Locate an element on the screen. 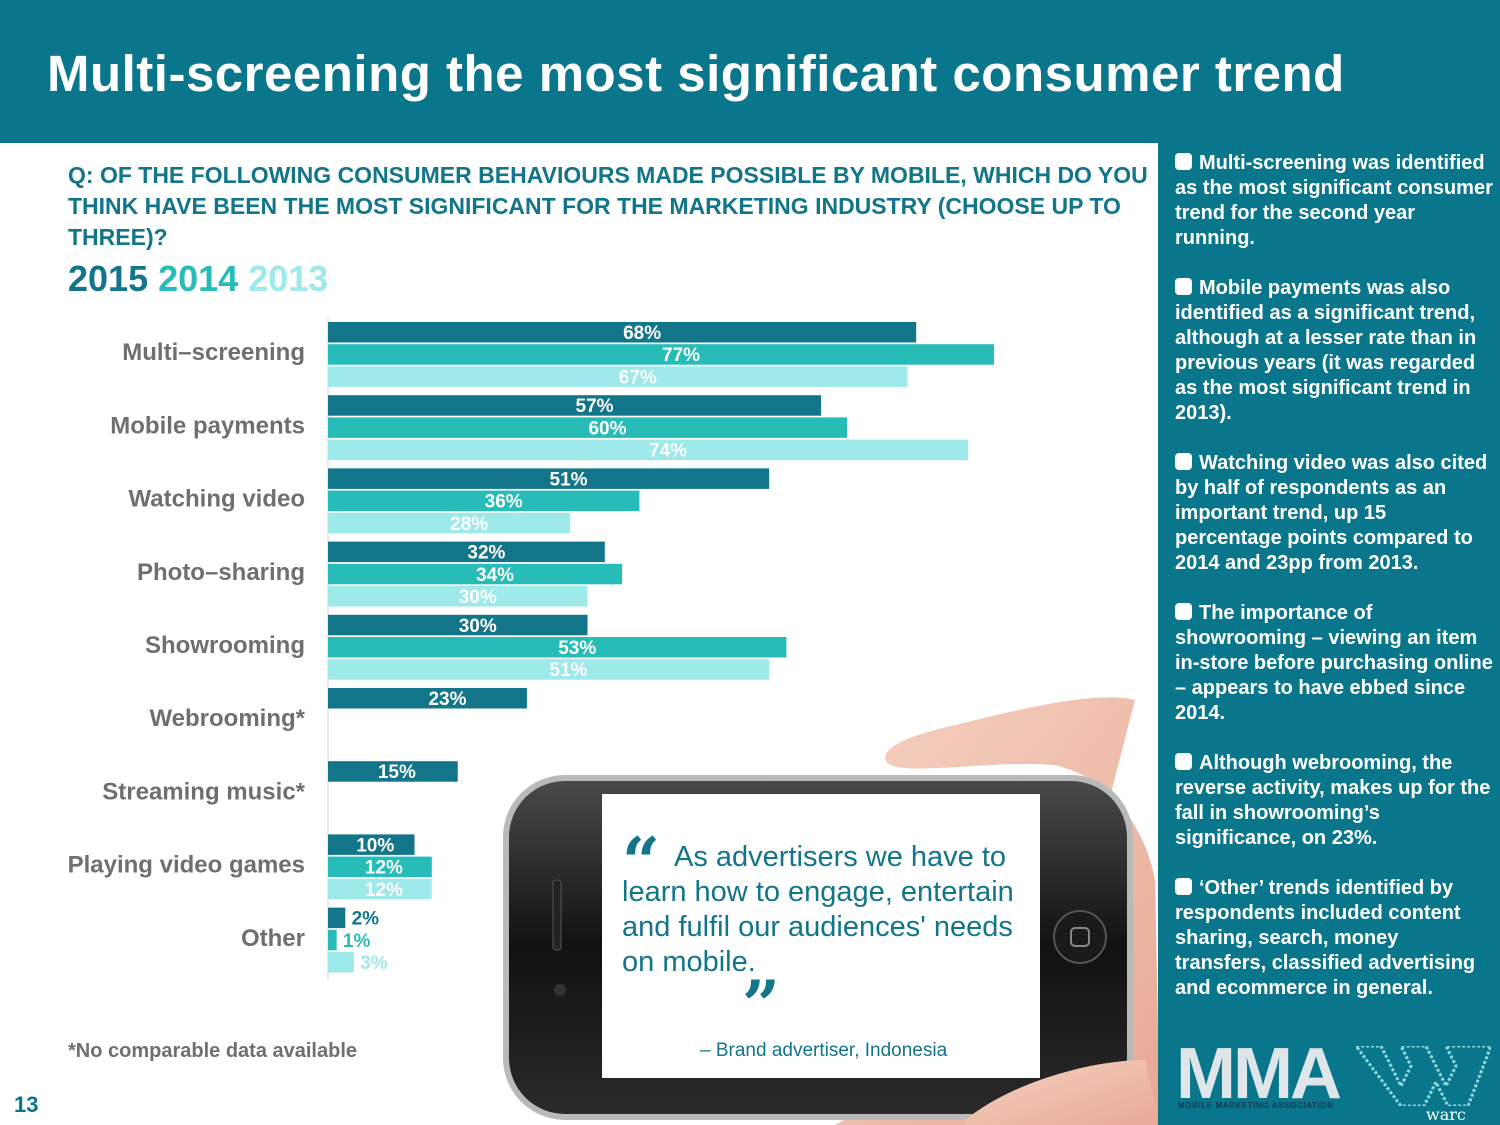 Image resolution: width=1500 pixels, height=1125 pixels. legend: 2015 2014 2013 is located at coordinates (203, 279).